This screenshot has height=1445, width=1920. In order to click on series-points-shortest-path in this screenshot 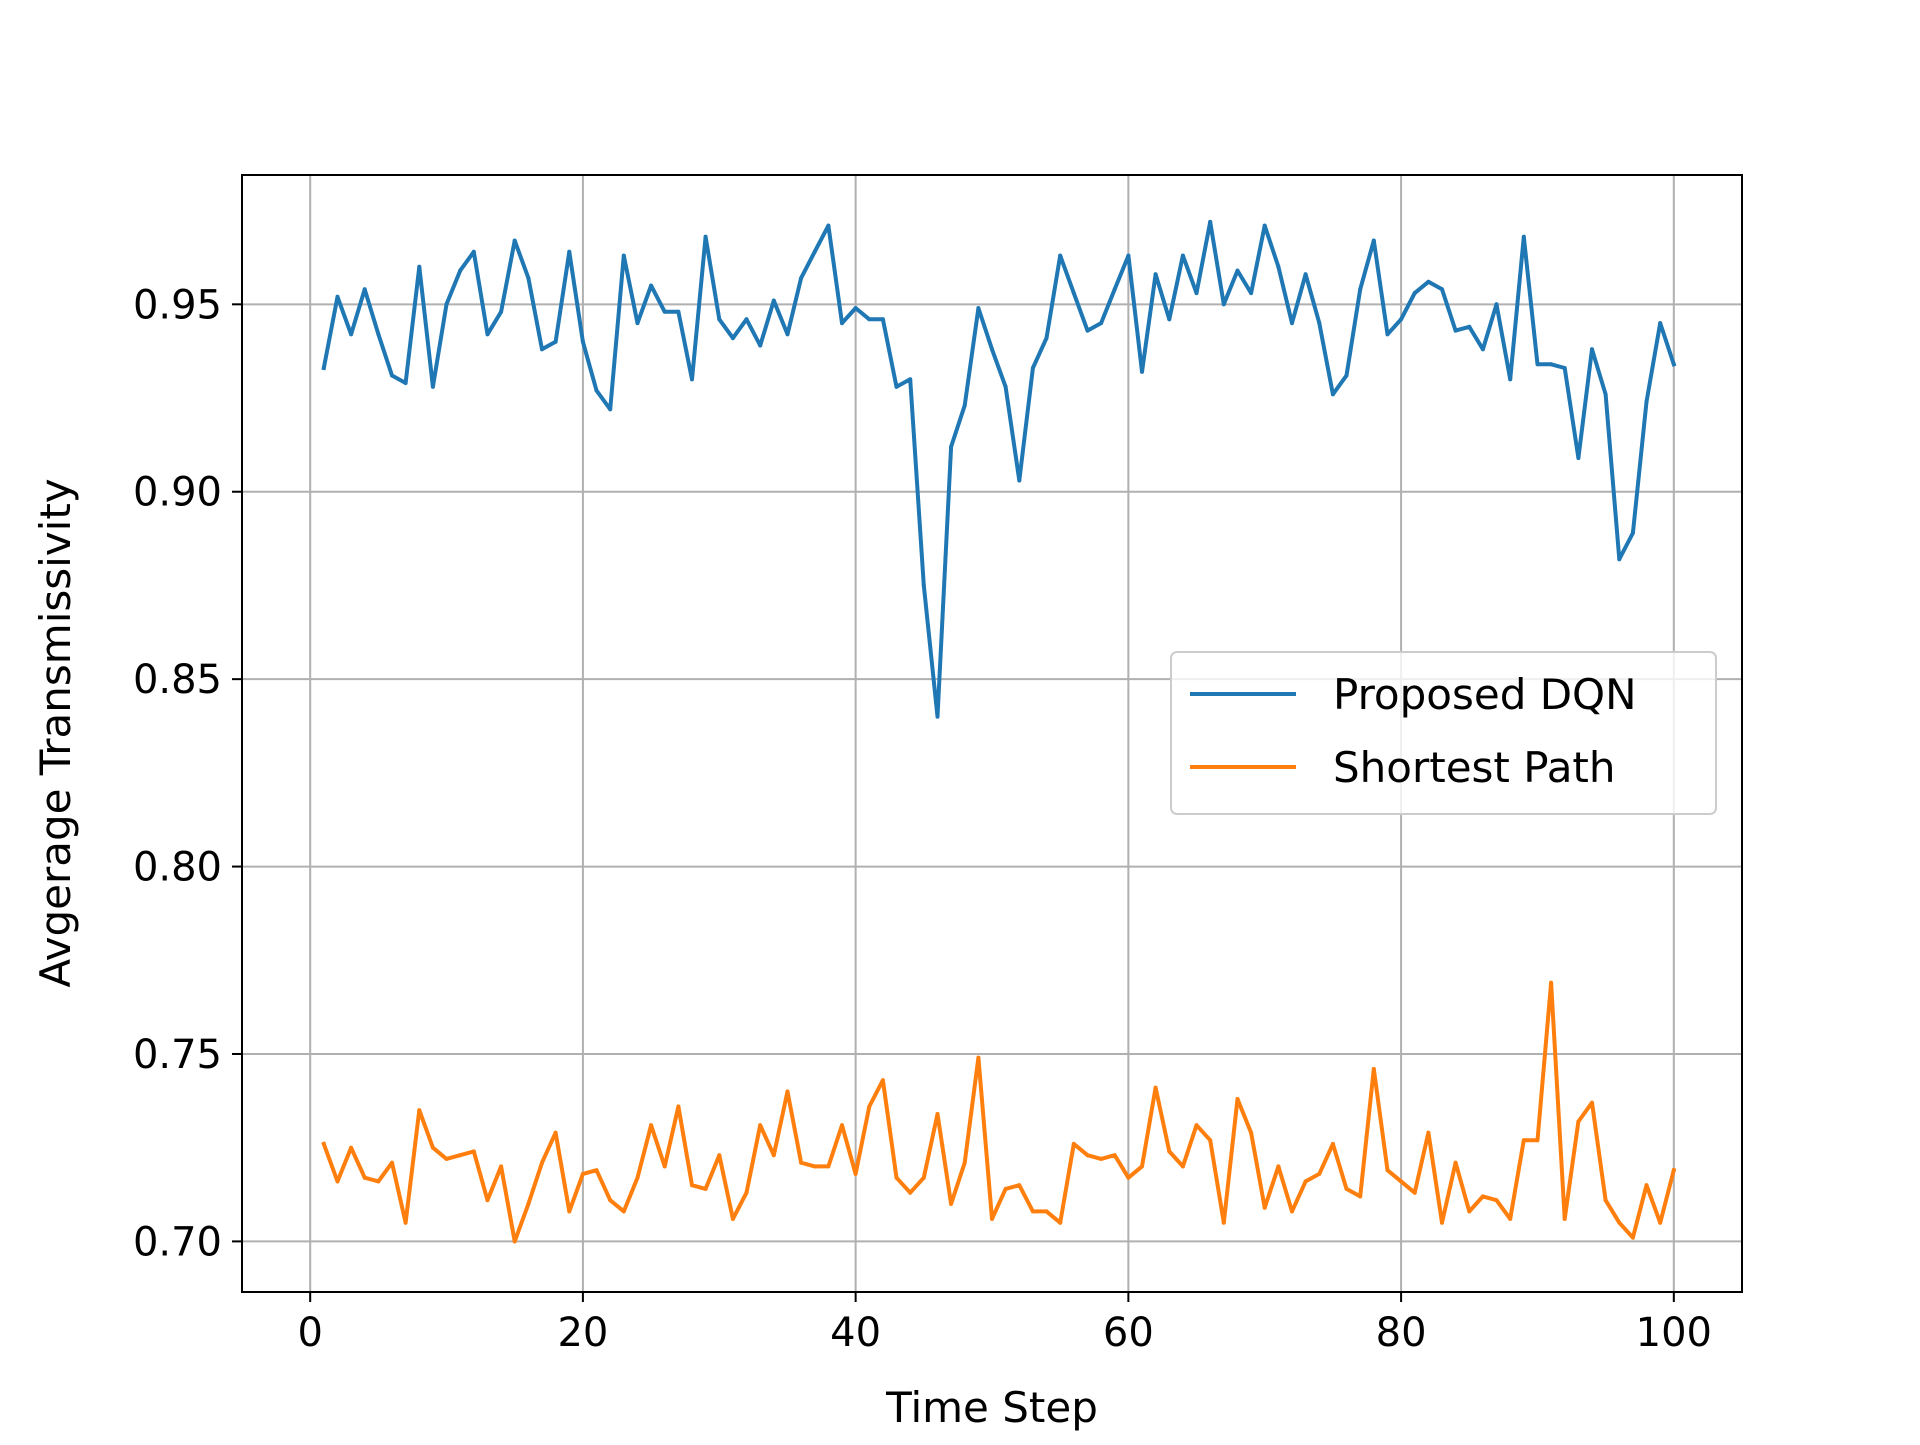, I will do `click(998, 1112)`.